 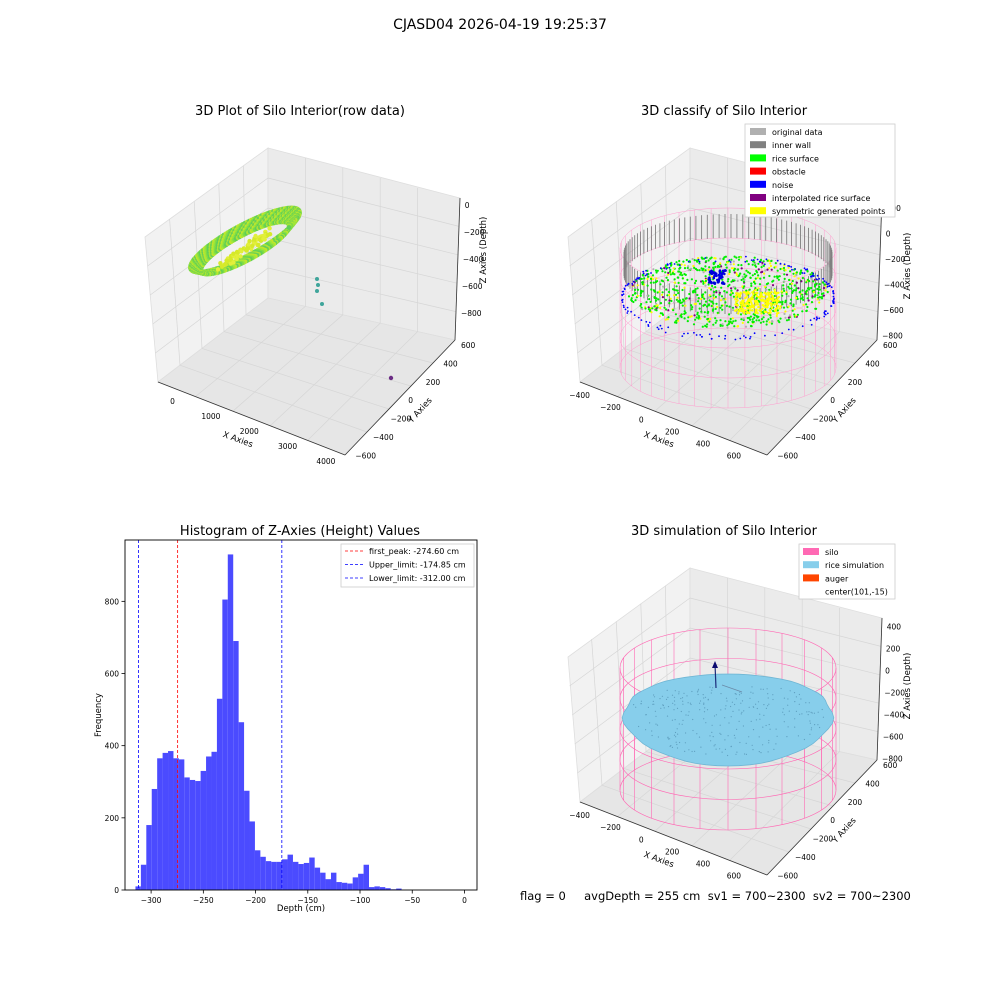 What do you see at coordinates (805, 857) in the screenshot?
I see `p4-y-tick-label: −400` at bounding box center [805, 857].